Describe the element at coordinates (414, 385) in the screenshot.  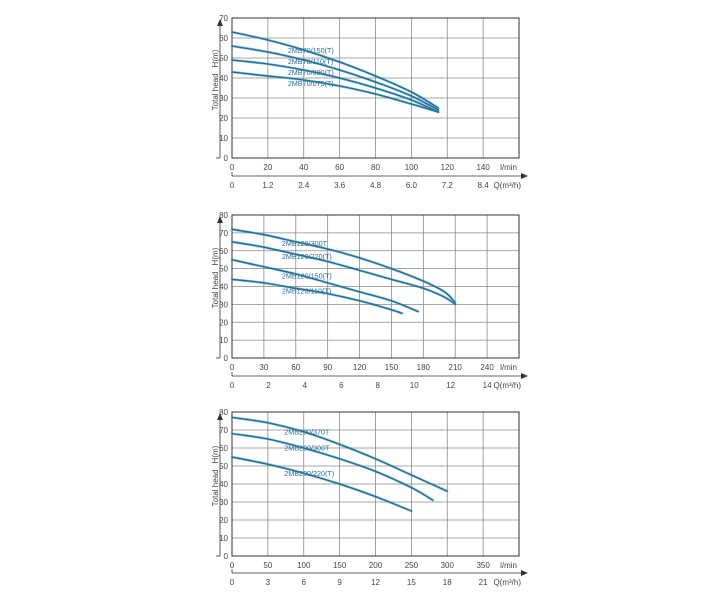
I see `x2-tick-label: 10` at that location.